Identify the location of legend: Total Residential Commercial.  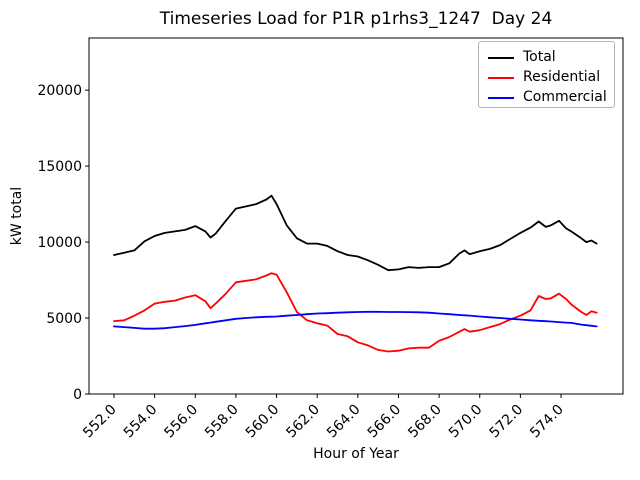
(546, 74).